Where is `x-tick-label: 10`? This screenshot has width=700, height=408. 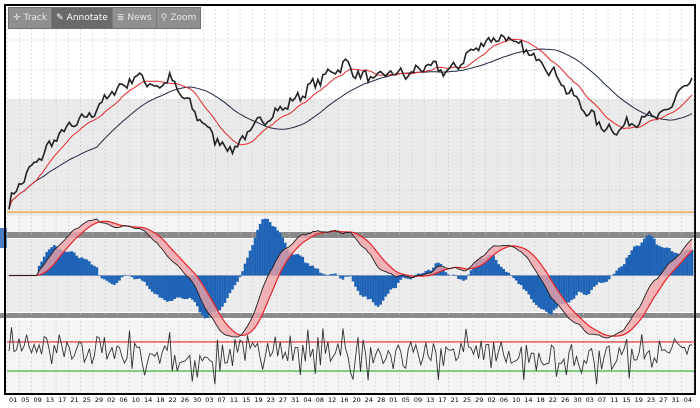
x-tick-label: 10 is located at coordinates (516, 400).